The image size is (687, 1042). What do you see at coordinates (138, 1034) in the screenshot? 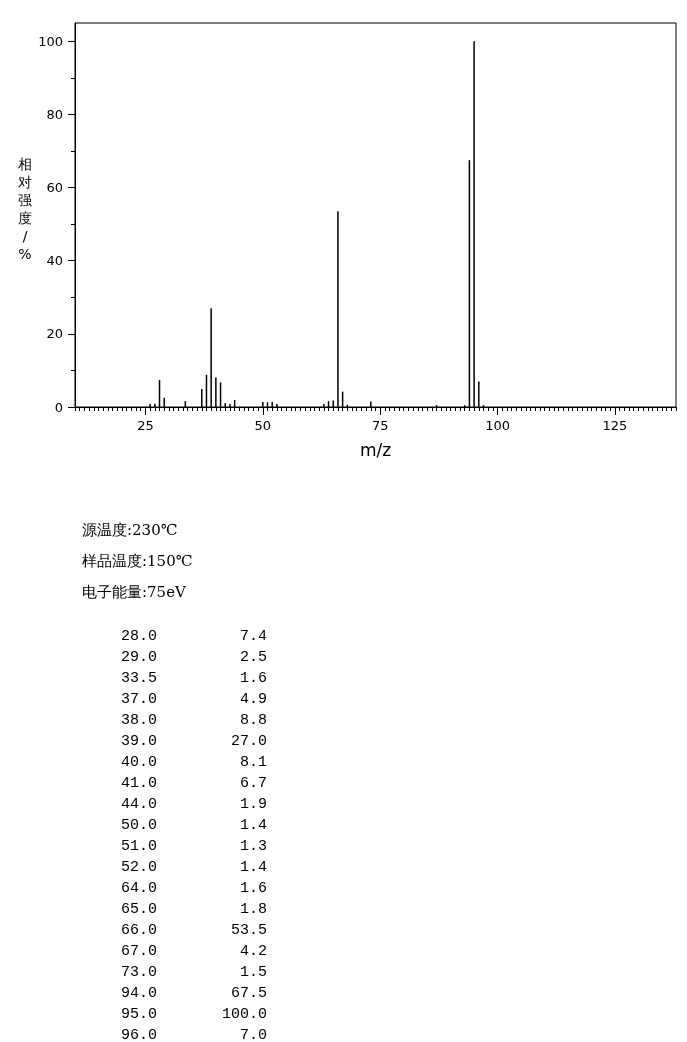
I see `text: 96.0` at bounding box center [138, 1034].